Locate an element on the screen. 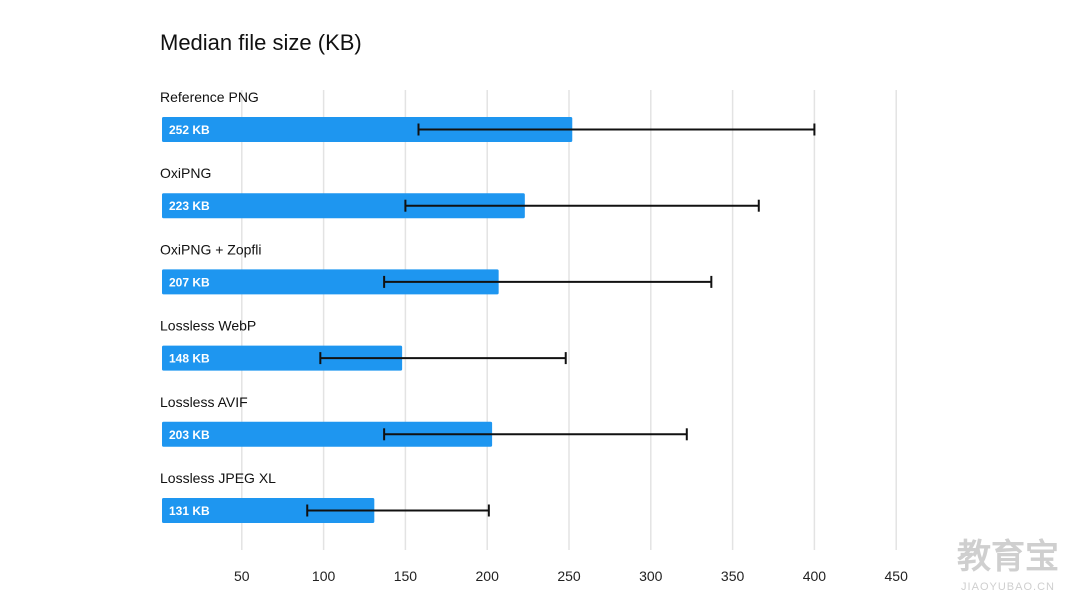 Image resolution: width=1080 pixels, height=612 pixels. category-label: OxiPNG + Zopfli is located at coordinates (211, 249).